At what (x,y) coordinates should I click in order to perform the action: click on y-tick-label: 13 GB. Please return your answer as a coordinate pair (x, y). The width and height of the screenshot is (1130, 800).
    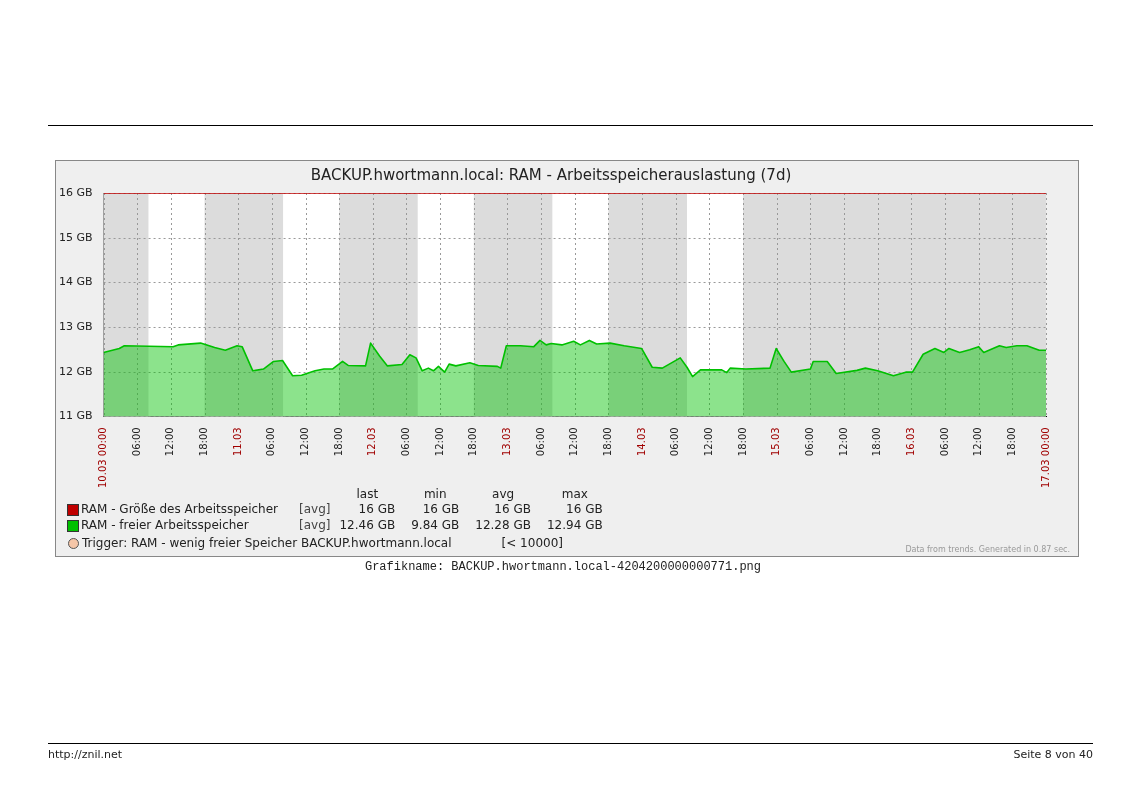
    Looking at the image, I should click on (75, 326).